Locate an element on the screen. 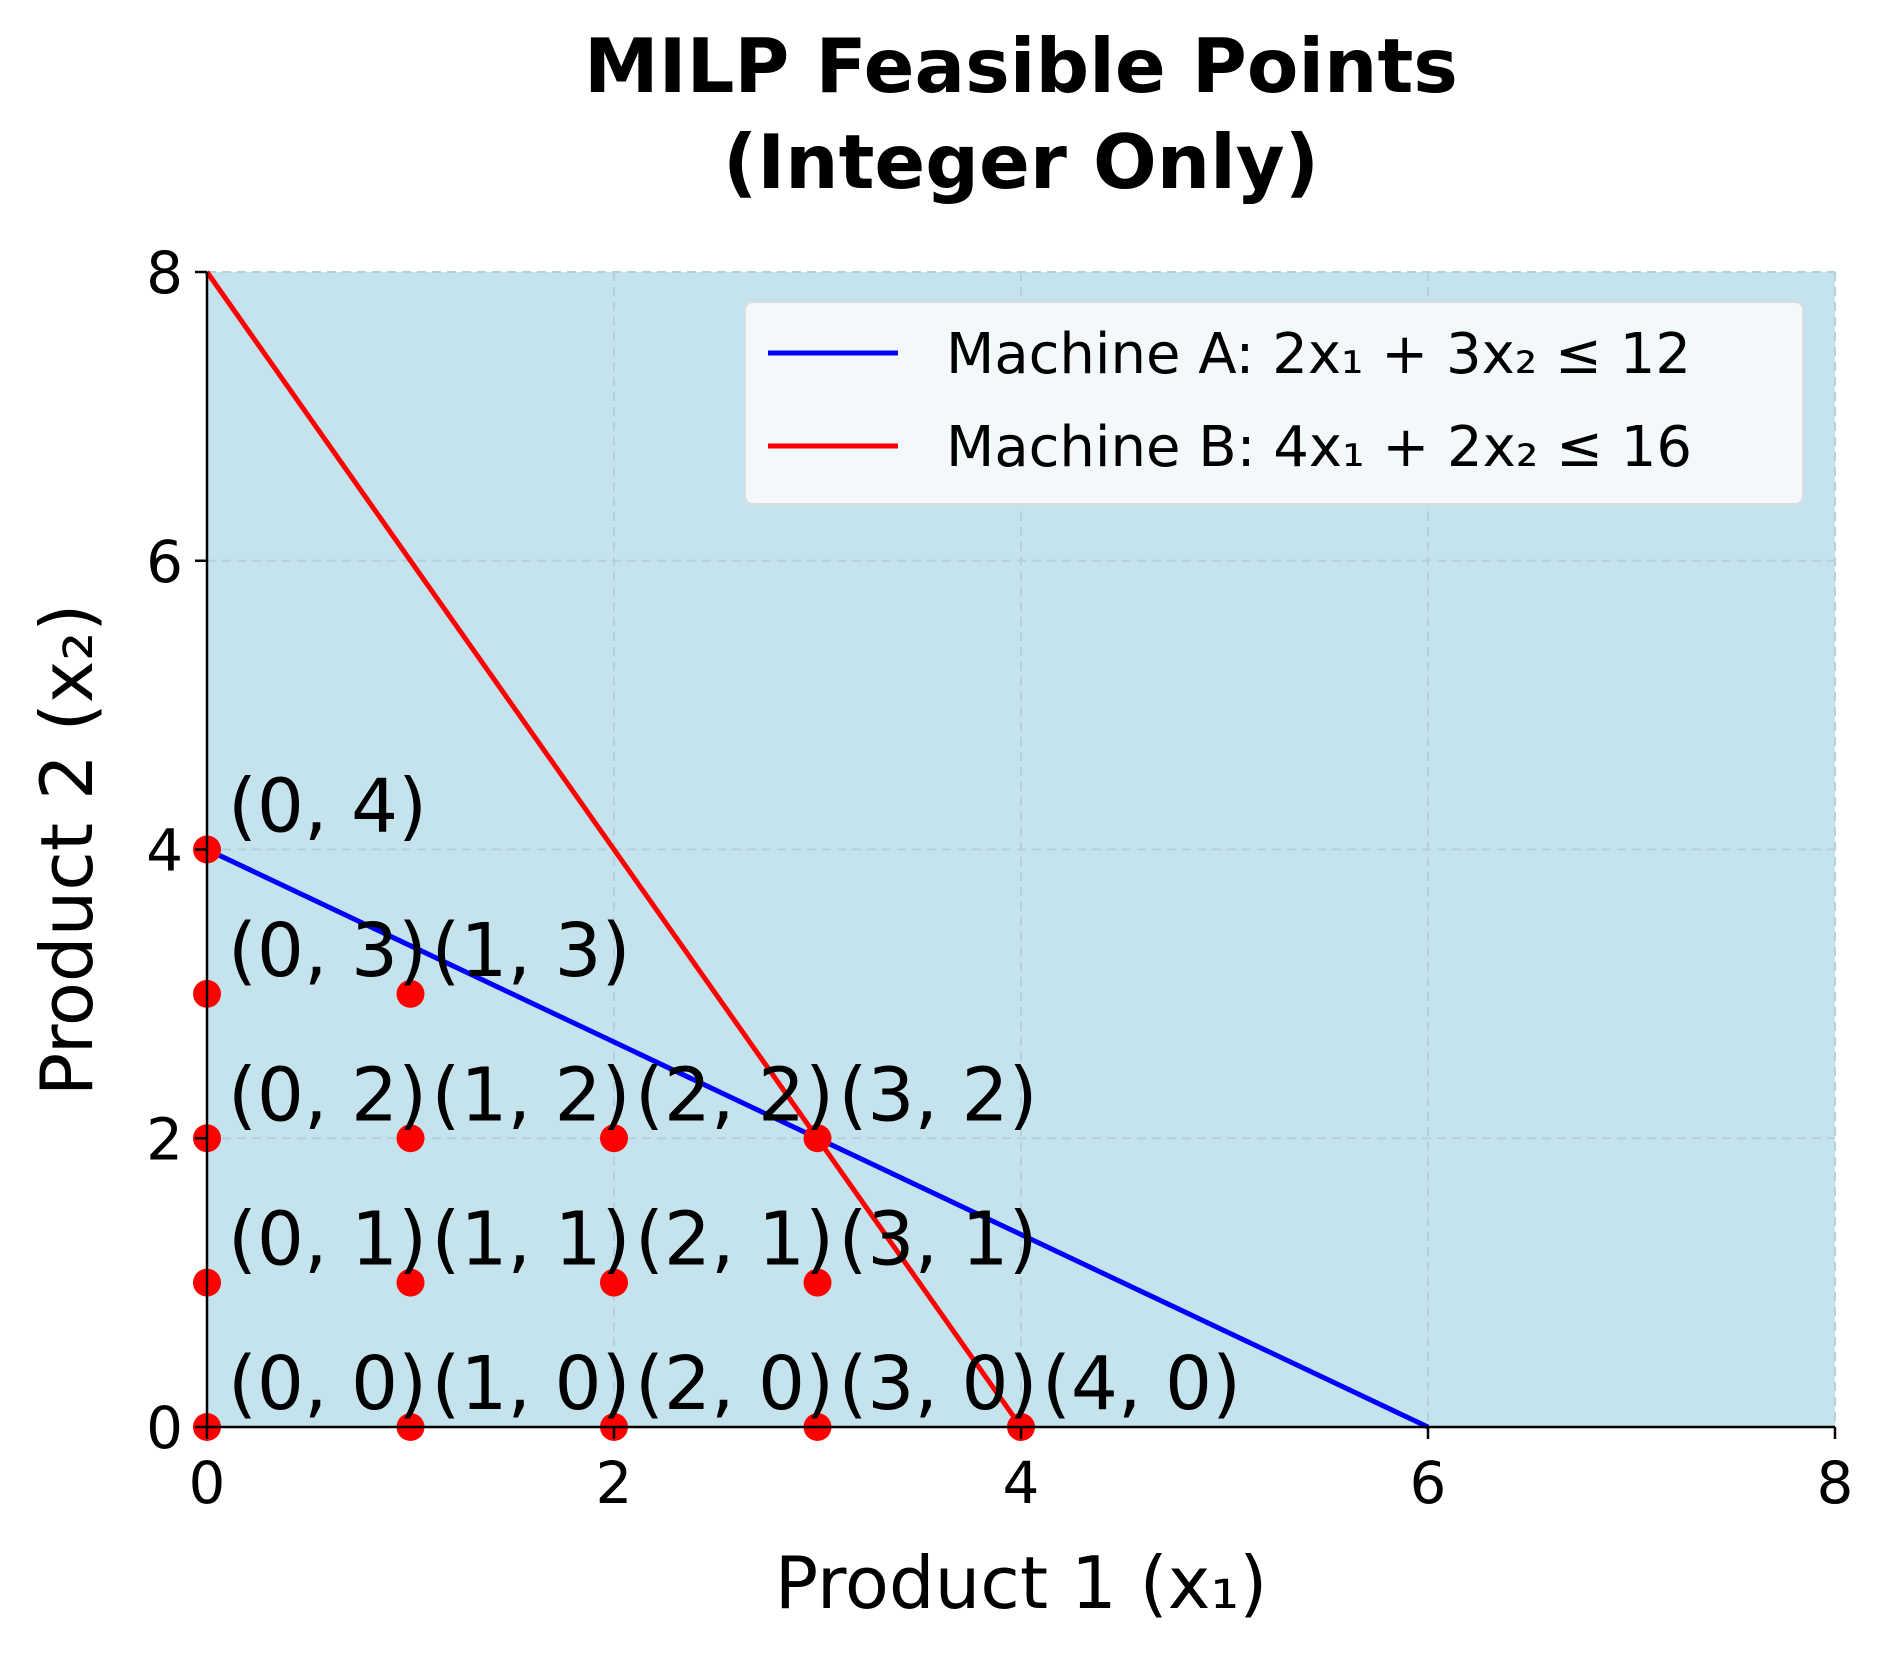 This screenshot has height=1655, width=1885. y-tick-label-8: 8 is located at coordinates (164, 273).